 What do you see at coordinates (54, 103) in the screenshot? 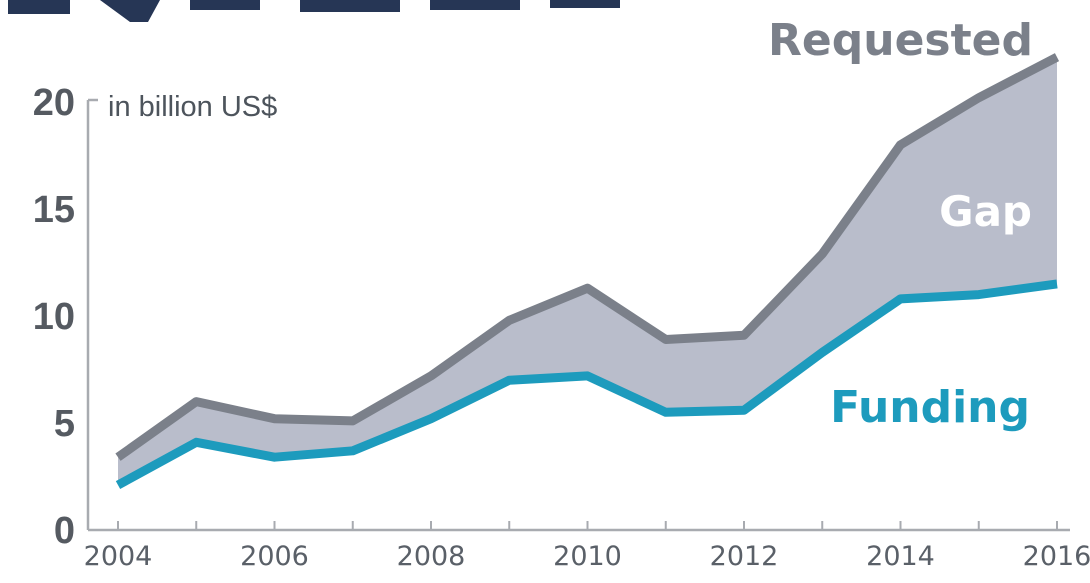
I see `y-tick-label: 20` at bounding box center [54, 103].